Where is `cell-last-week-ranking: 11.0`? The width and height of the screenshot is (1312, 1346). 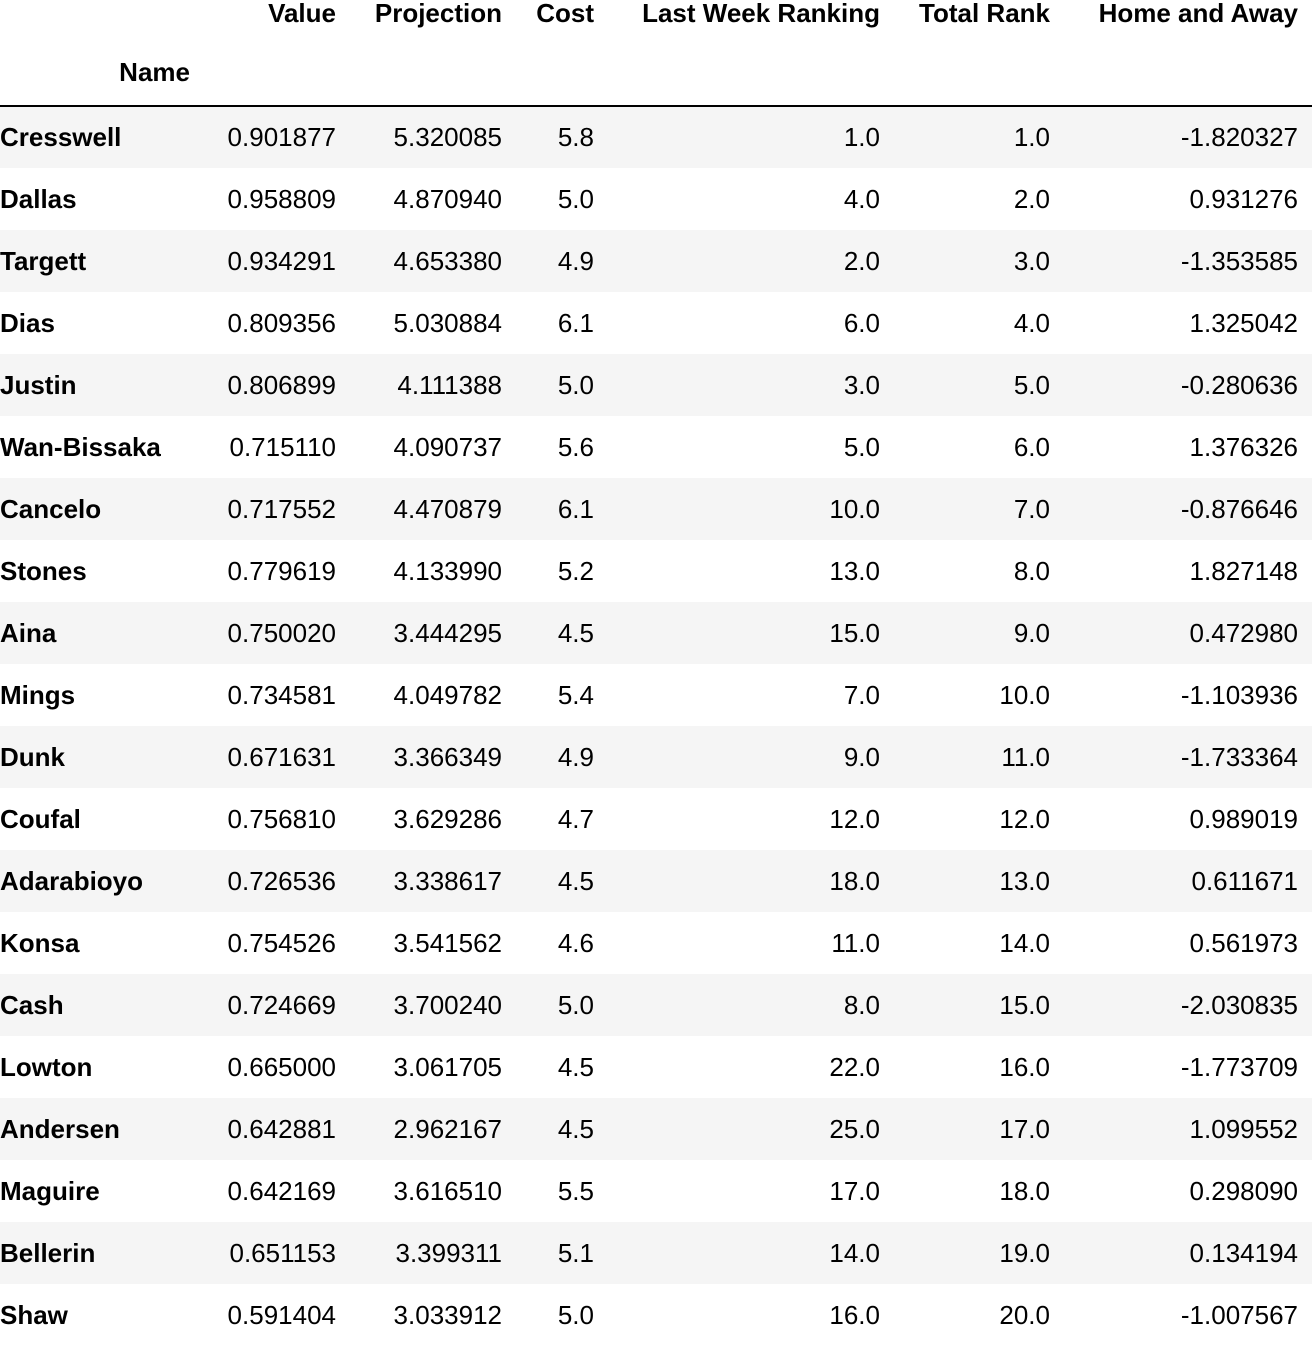 cell-last-week-ranking: 11.0 is located at coordinates (855, 942).